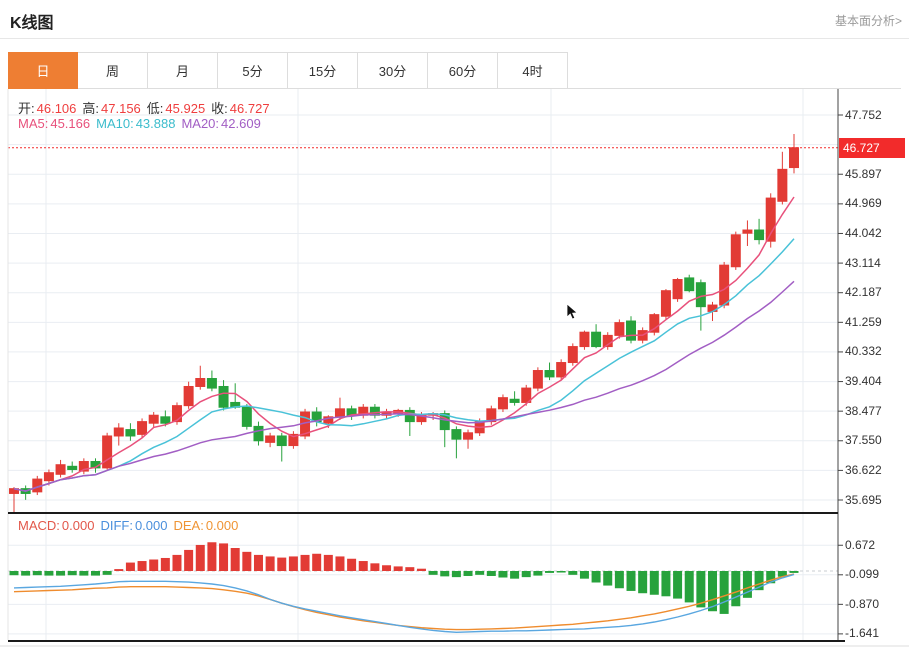 The width and height of the screenshot is (909, 647). What do you see at coordinates (734, 70) in the screenshot?
I see `tab-bar-filler` at bounding box center [734, 70].